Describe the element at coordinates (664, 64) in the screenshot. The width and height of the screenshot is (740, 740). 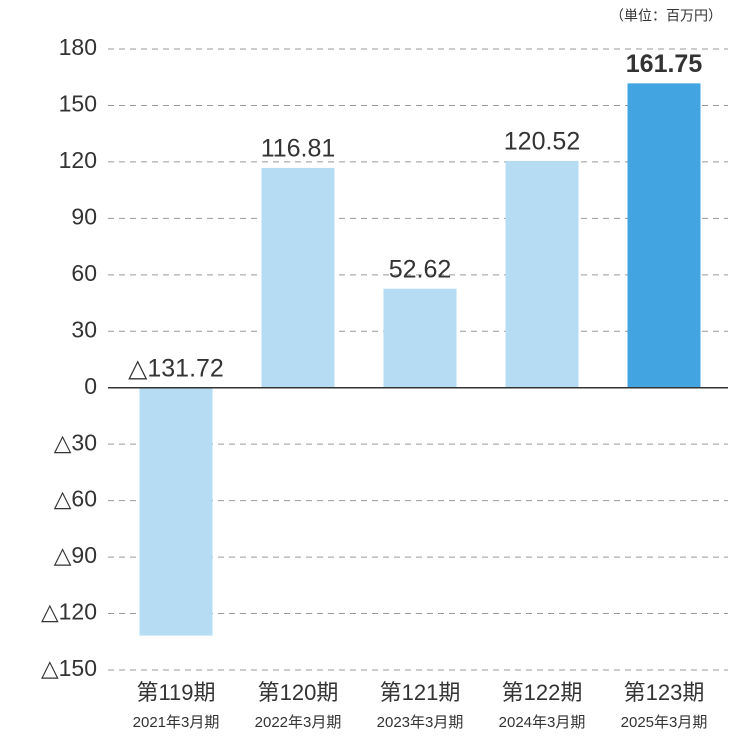
I see `value-label: 161.75` at that location.